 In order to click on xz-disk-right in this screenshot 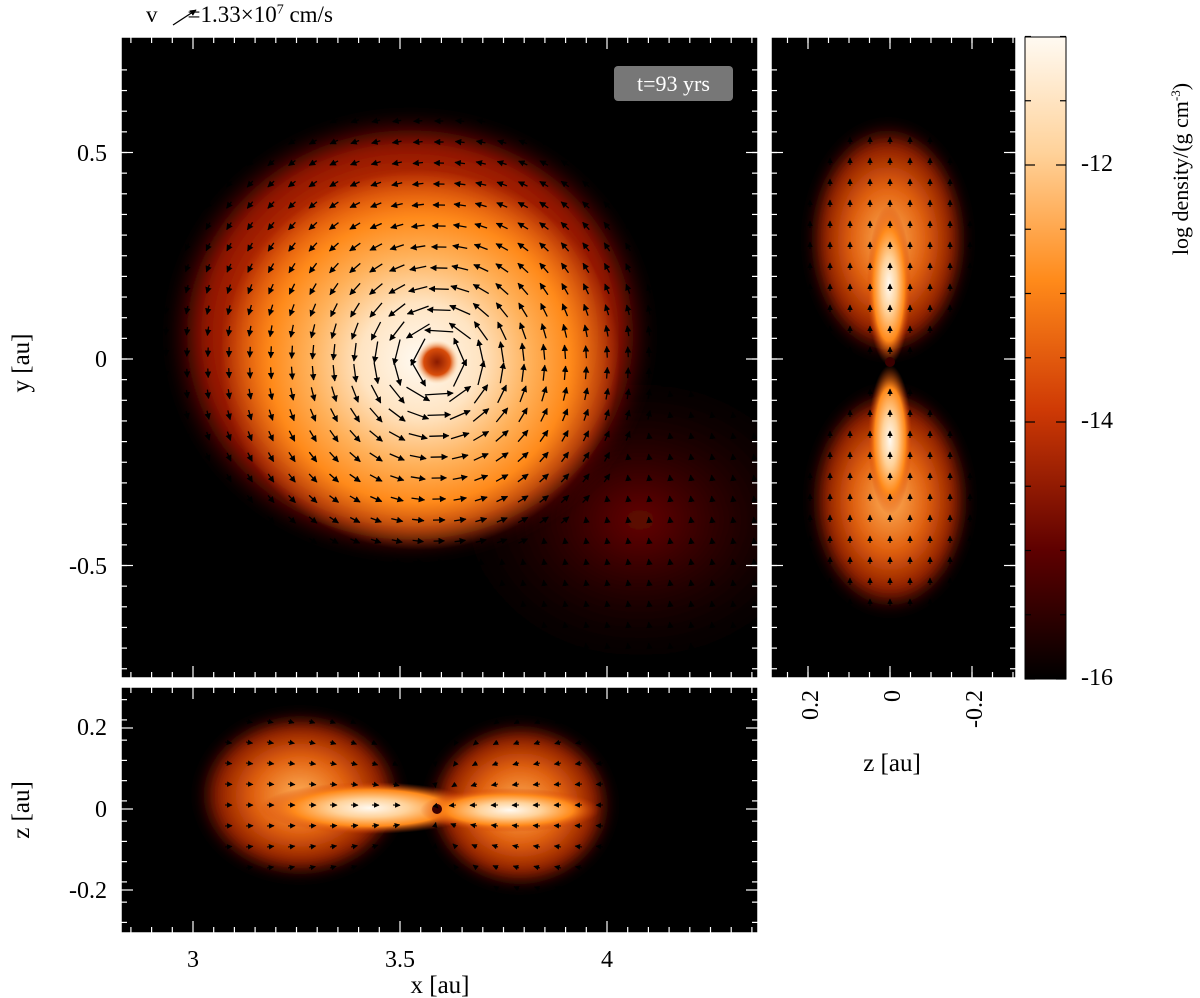, I will do `click(510, 810)`.